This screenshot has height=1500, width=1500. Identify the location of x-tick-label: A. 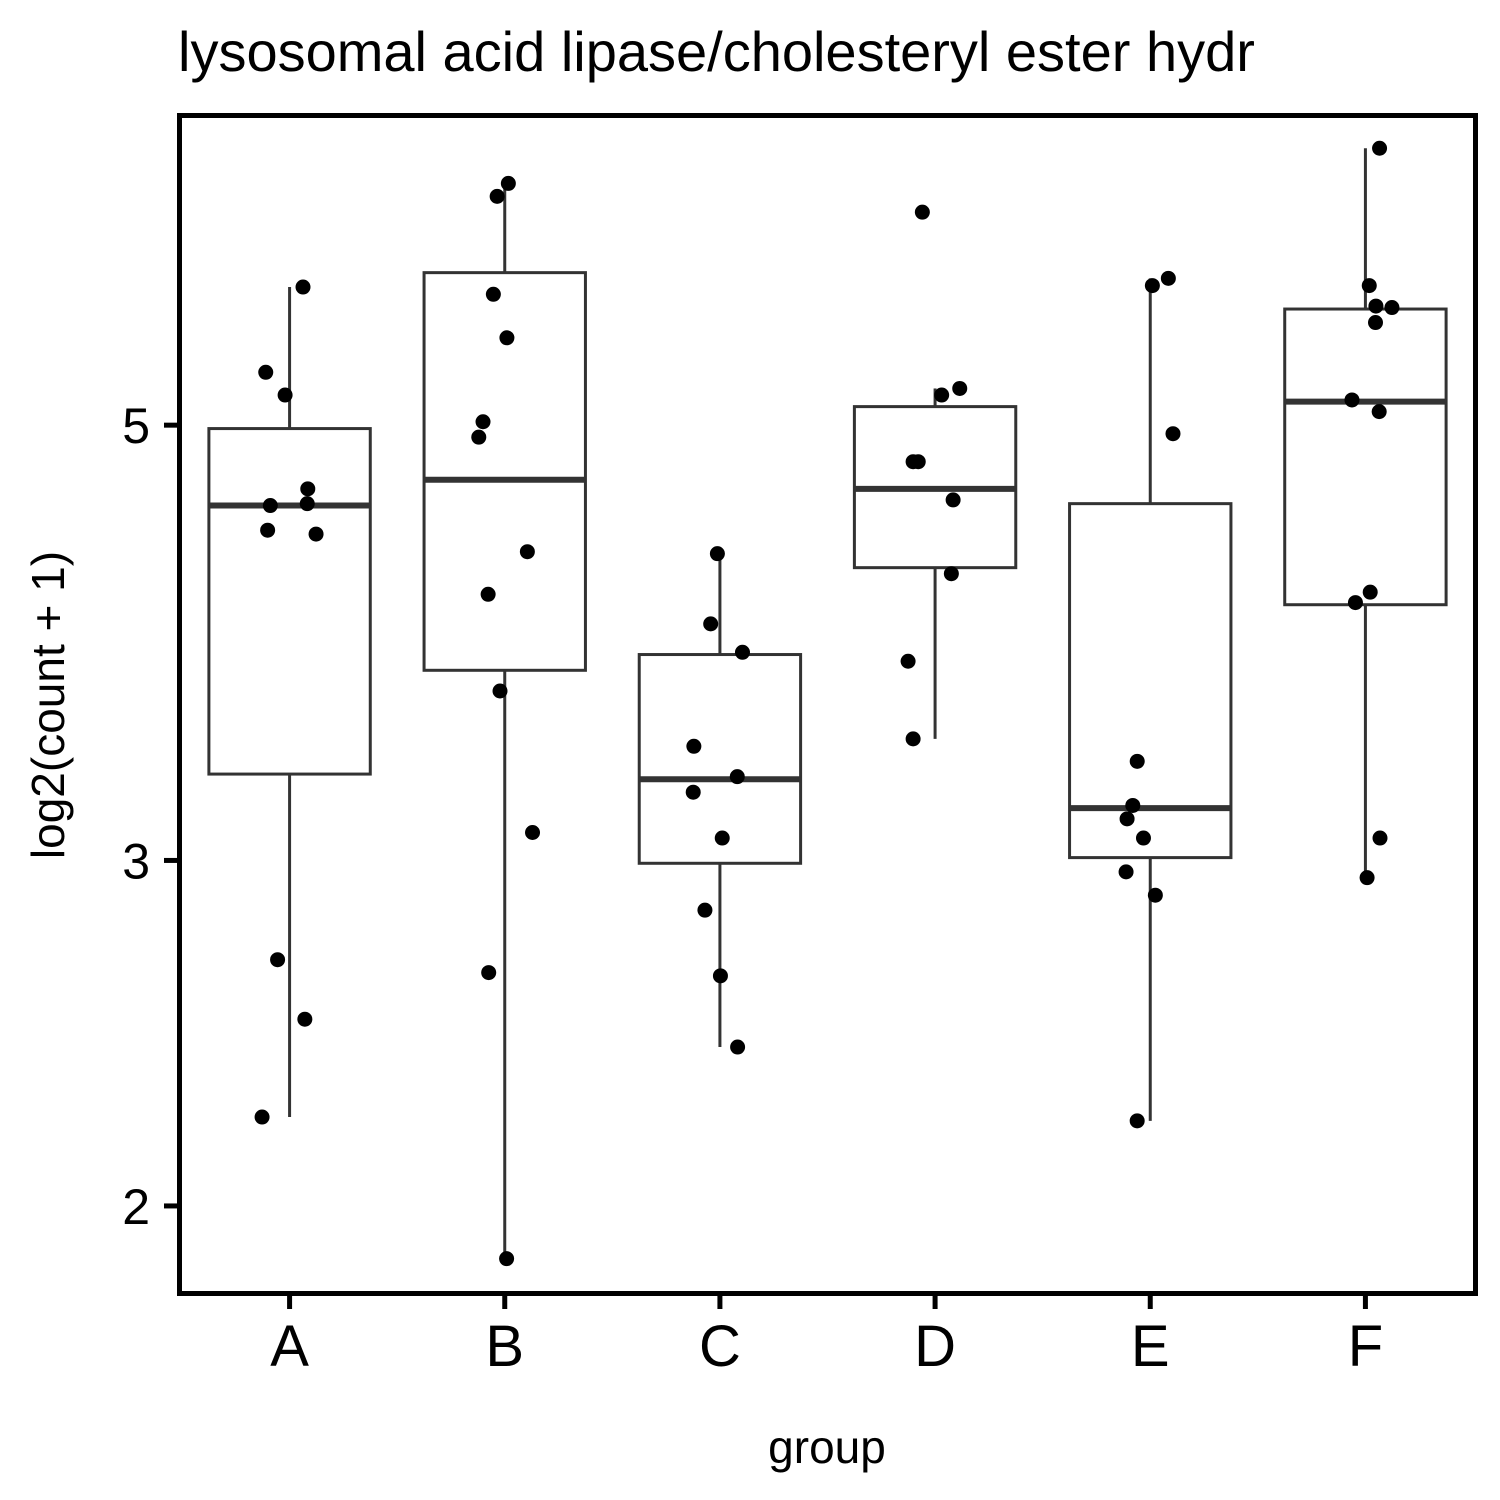
(289, 1346).